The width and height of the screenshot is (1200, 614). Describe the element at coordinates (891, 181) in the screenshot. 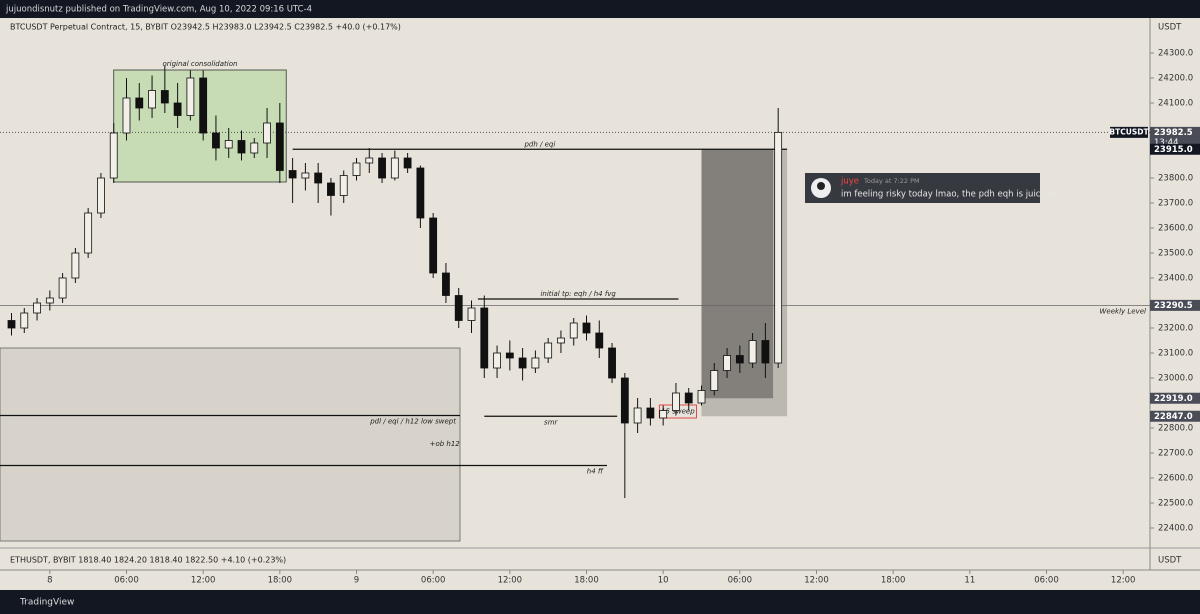

I see `message-time: Today at 7:22 PM` at that location.